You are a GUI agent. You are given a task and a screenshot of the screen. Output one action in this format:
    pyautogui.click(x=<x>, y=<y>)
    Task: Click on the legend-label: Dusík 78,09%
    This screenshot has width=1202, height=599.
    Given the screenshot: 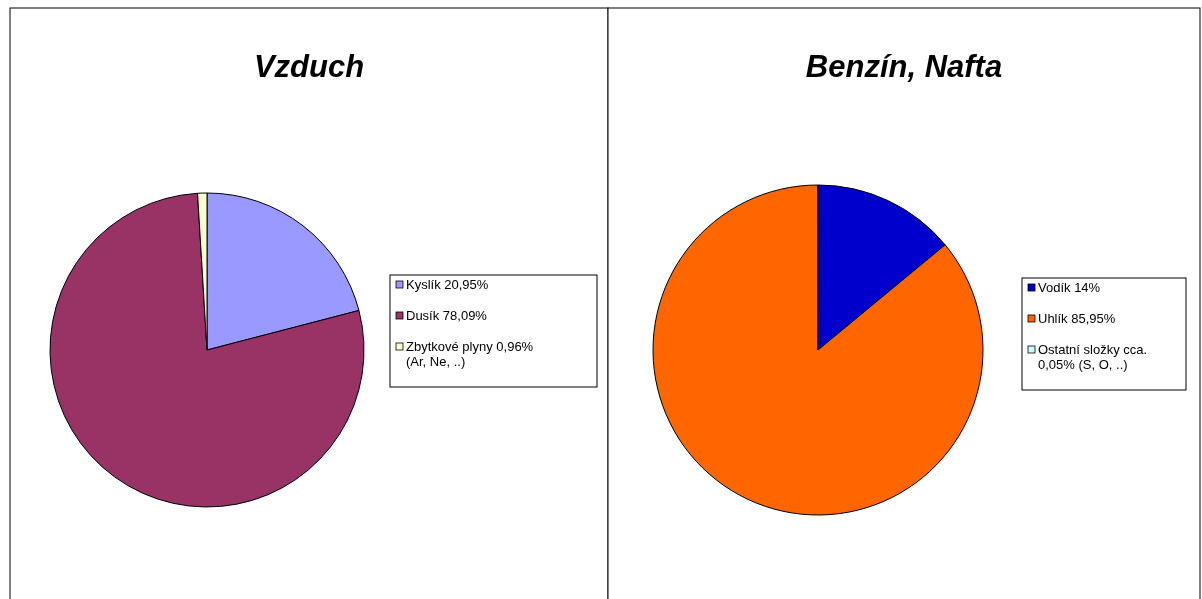 What is the action you would take?
    pyautogui.click(x=447, y=315)
    